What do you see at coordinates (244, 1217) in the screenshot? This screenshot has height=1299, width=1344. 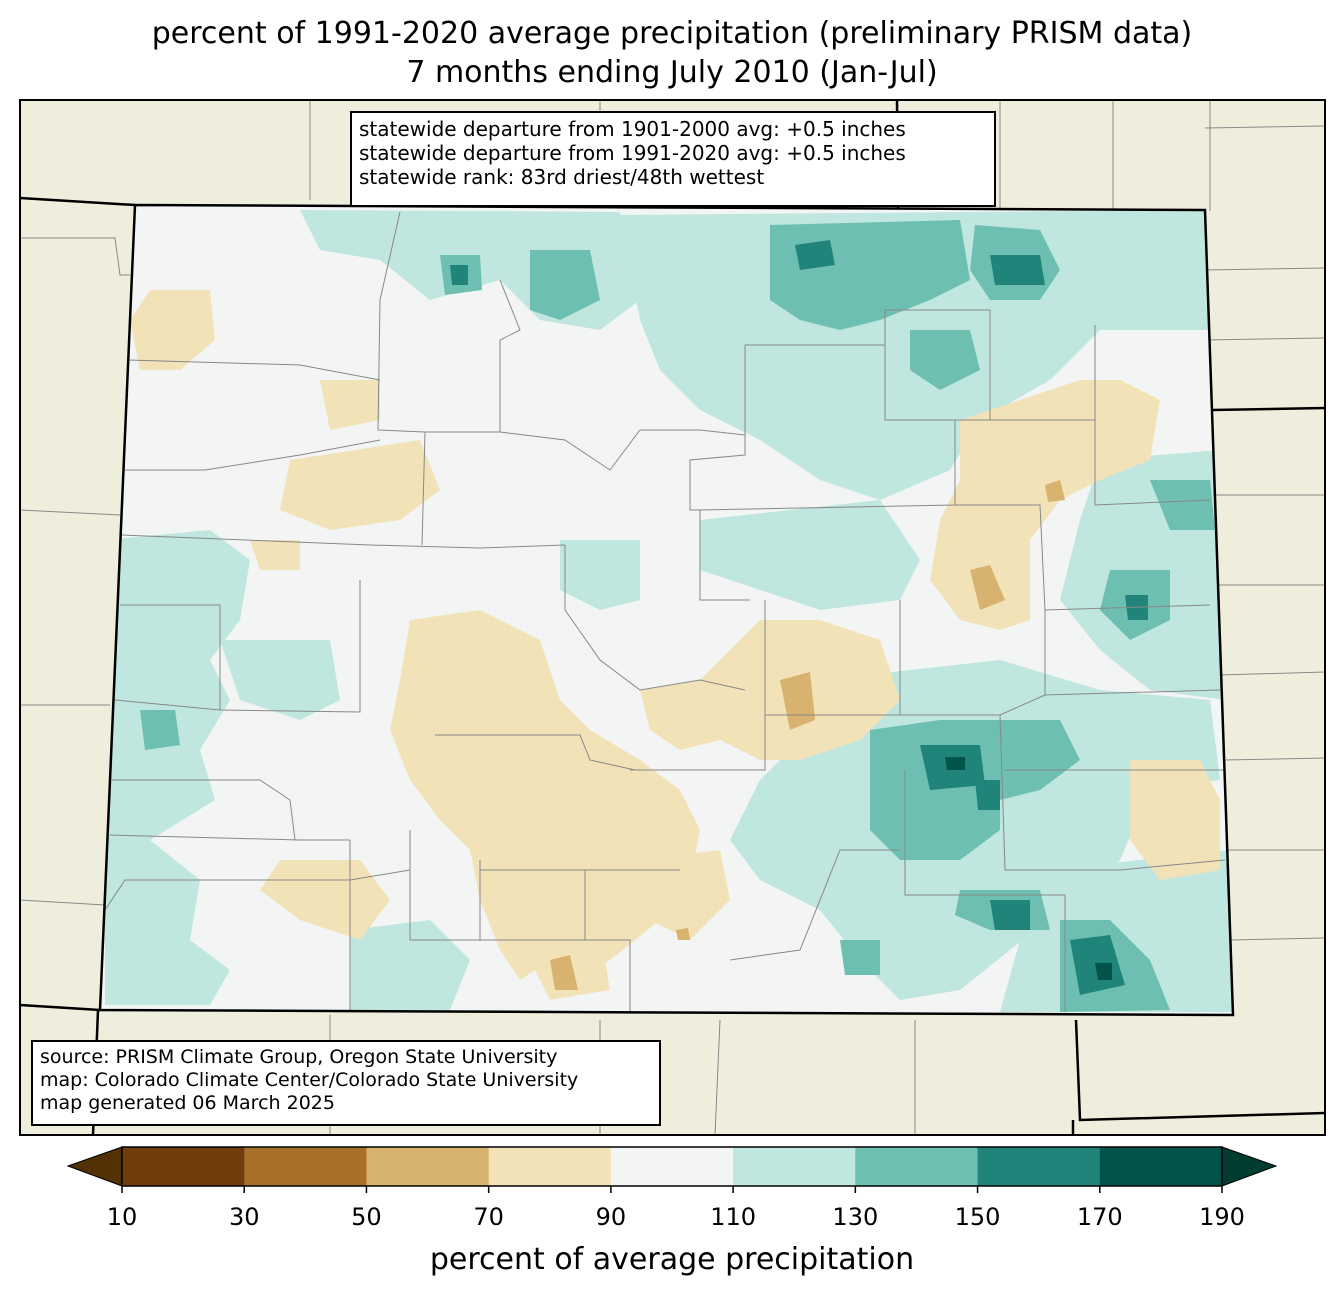 I see `colorbar-tick-label: 30` at bounding box center [244, 1217].